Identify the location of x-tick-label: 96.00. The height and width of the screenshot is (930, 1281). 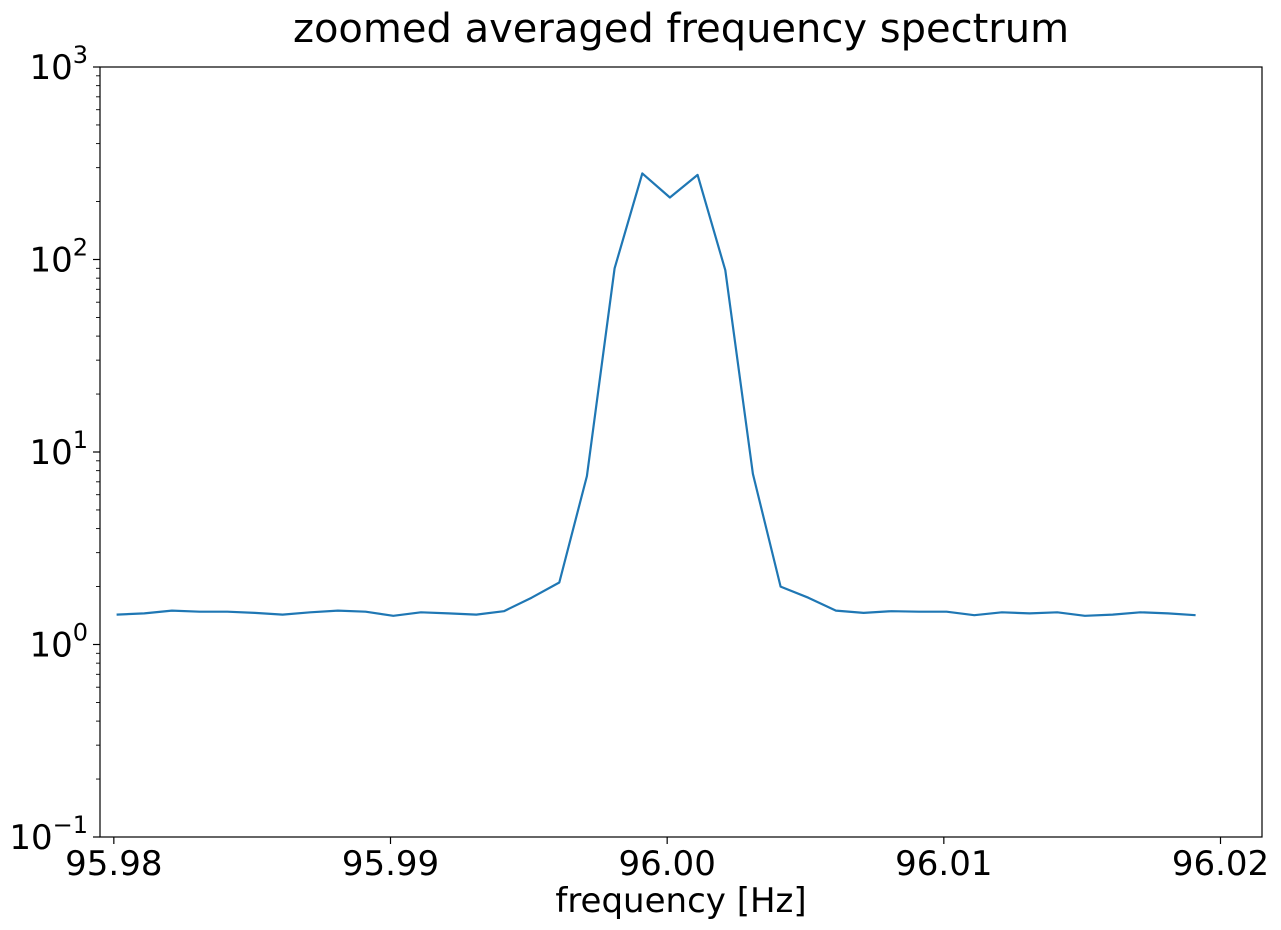
(666, 864).